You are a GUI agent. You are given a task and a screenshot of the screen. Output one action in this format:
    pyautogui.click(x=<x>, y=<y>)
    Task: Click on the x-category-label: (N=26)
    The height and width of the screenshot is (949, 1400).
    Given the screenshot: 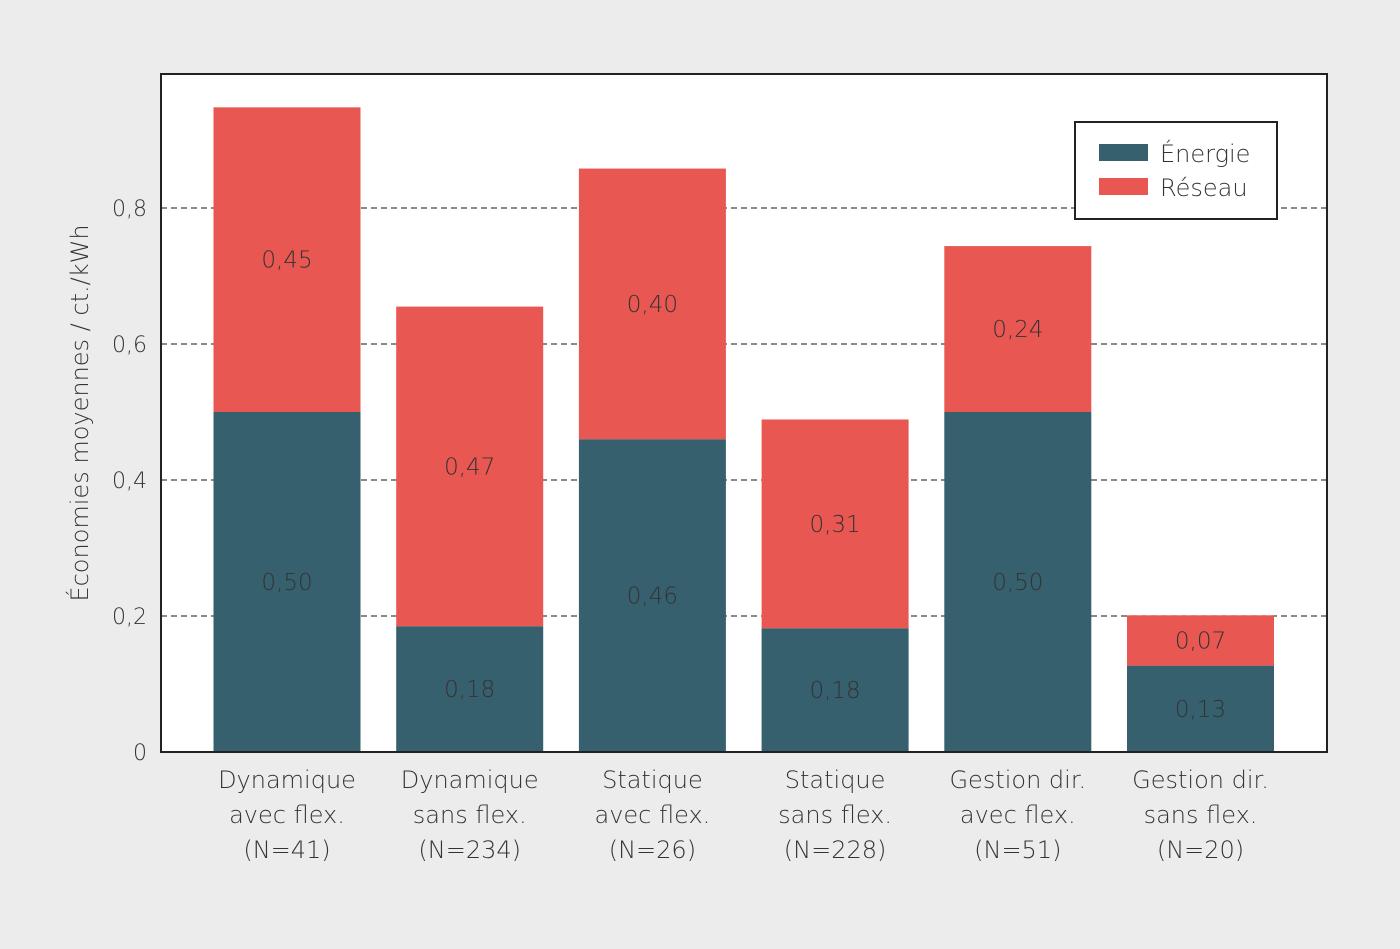 What is the action you would take?
    pyautogui.click(x=652, y=850)
    